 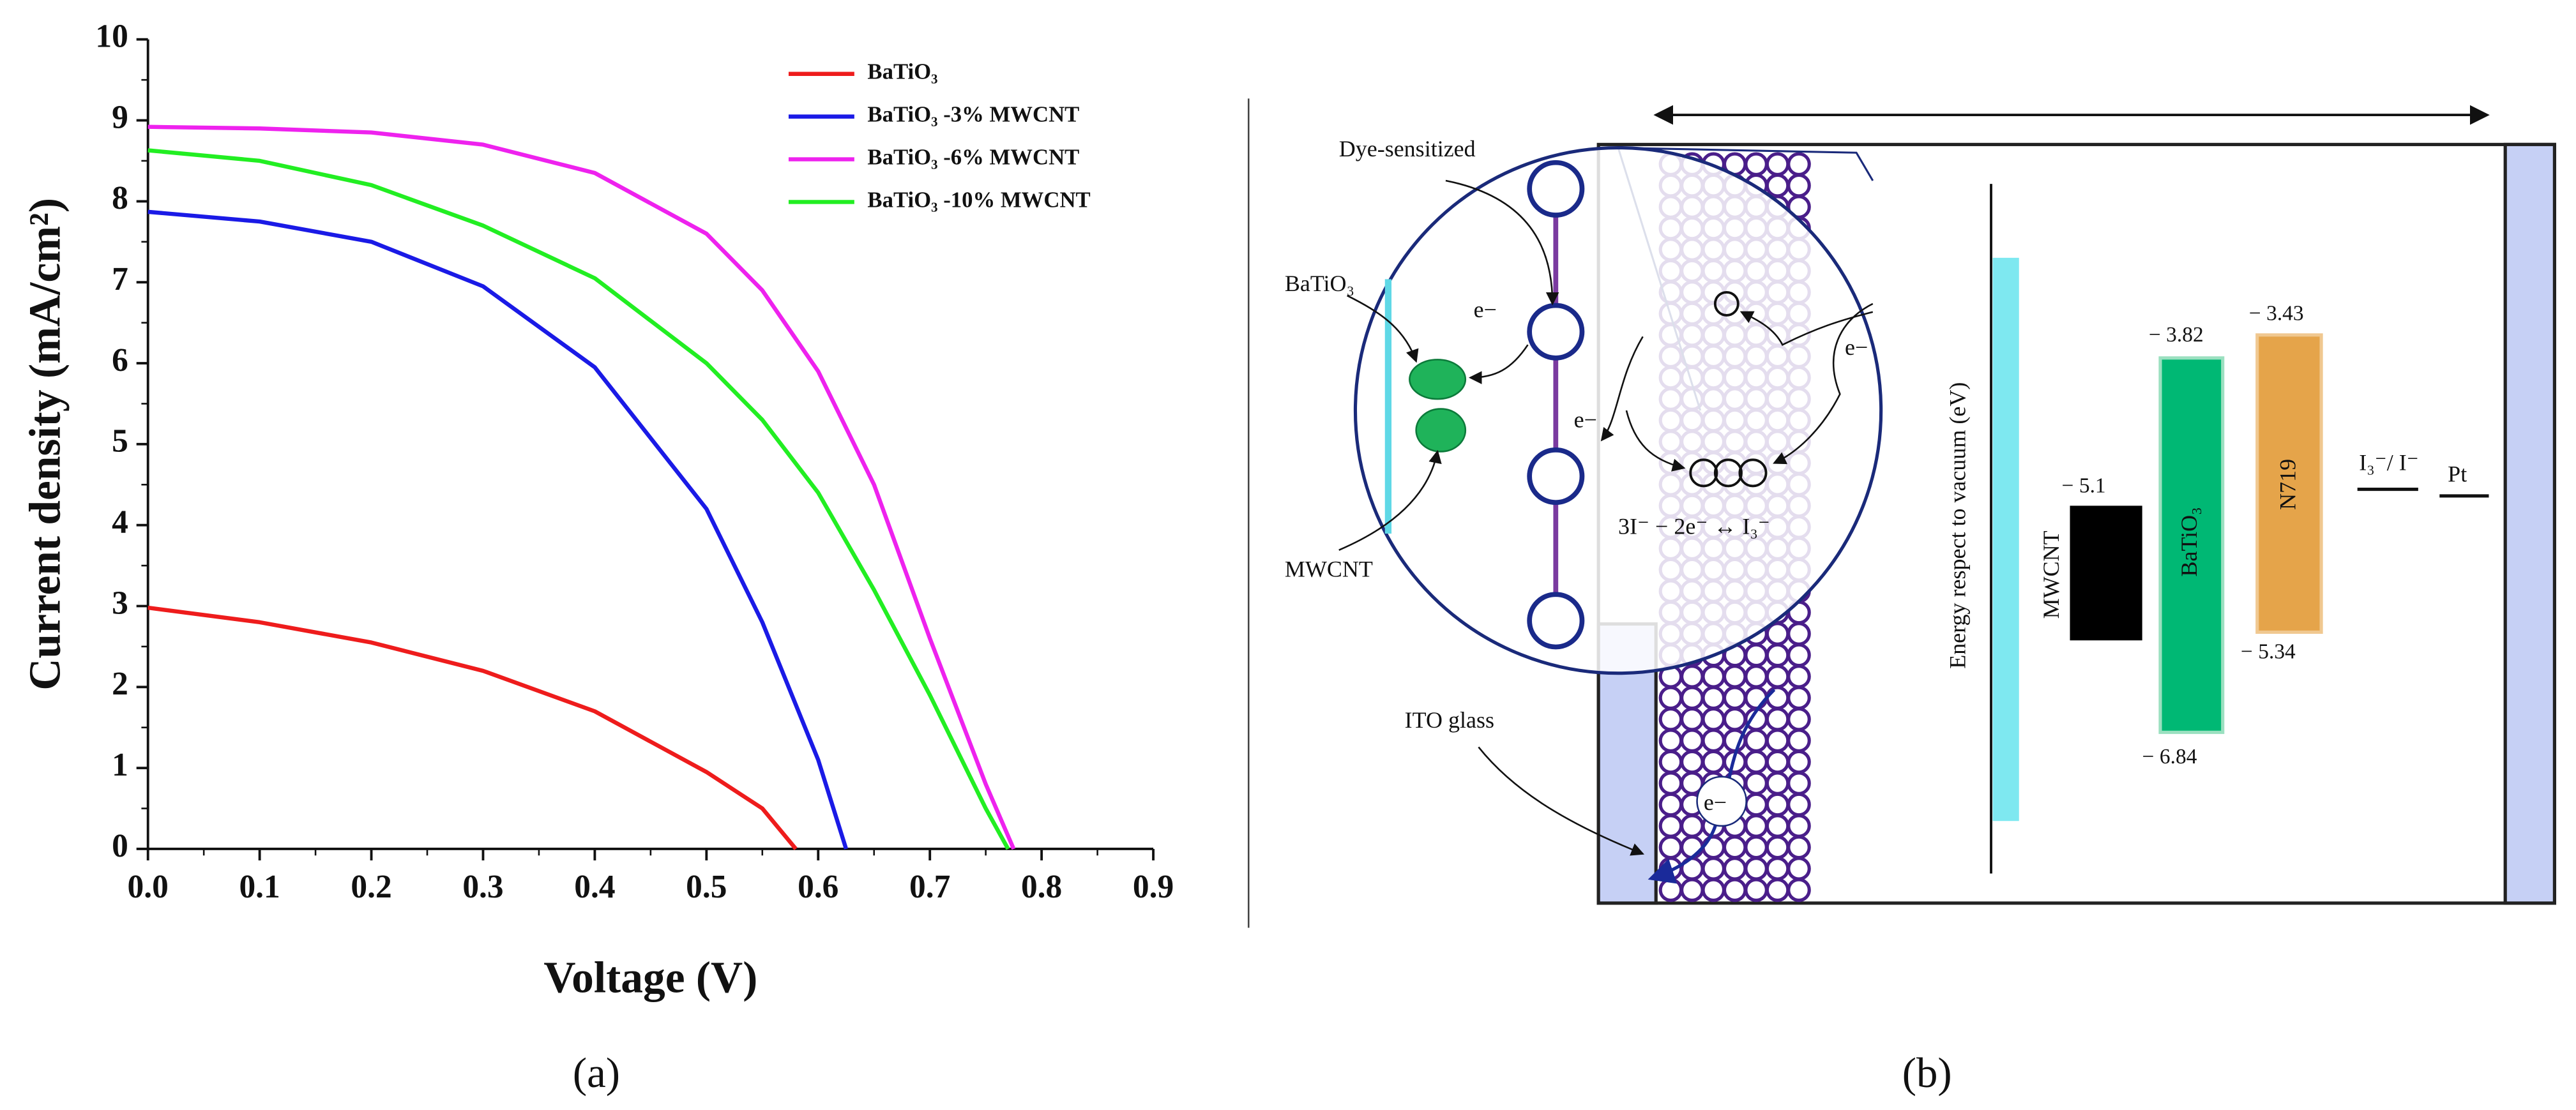 What do you see at coordinates (148, 887) in the screenshot?
I see `x-tick-label: 0.0` at bounding box center [148, 887].